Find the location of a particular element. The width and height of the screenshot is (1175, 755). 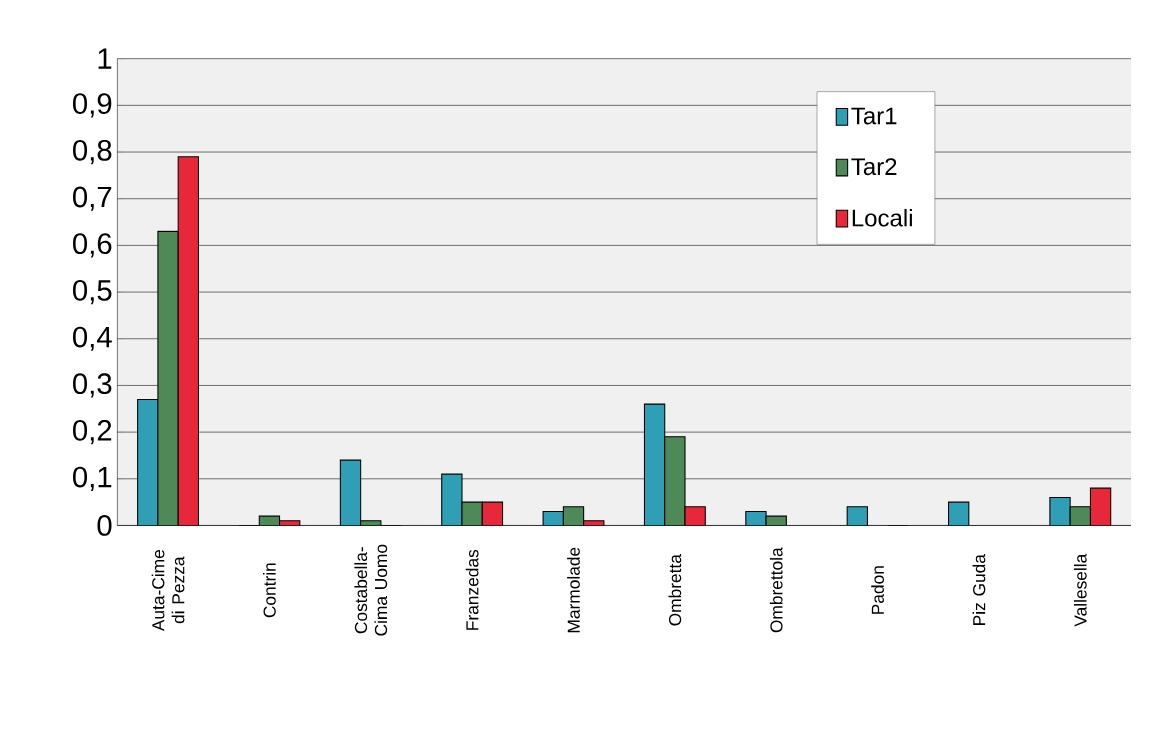

y-tick-label: 0,5 is located at coordinates (92, 292).